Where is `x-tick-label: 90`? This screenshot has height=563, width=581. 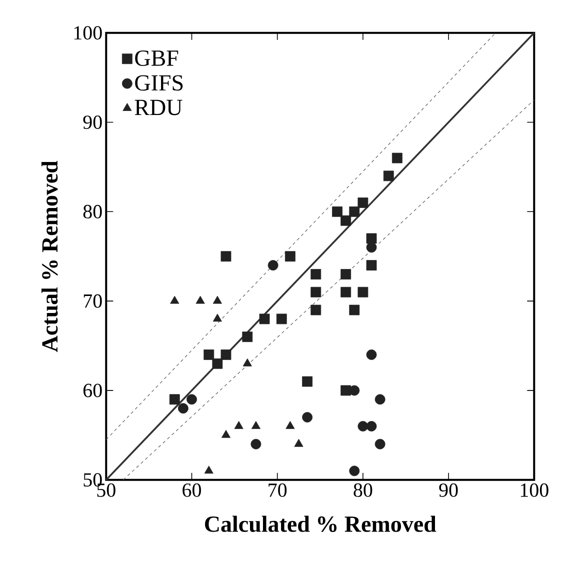
x-tick-label: 90 is located at coordinates (448, 490).